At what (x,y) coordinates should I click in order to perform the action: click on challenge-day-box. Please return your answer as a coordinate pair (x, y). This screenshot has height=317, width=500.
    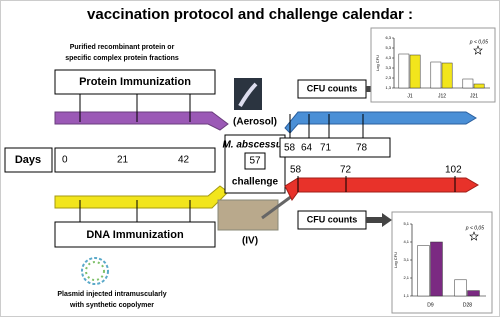
    Looking at the image, I should click on (255, 161).